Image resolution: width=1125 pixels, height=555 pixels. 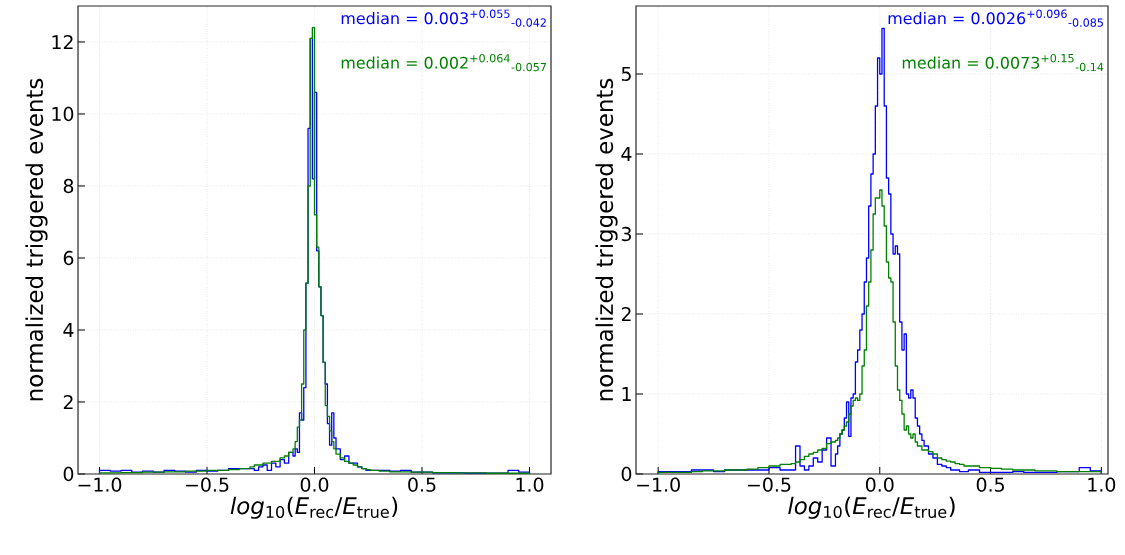 What do you see at coordinates (63, 114) in the screenshot?
I see `y-tick-label: 10` at bounding box center [63, 114].